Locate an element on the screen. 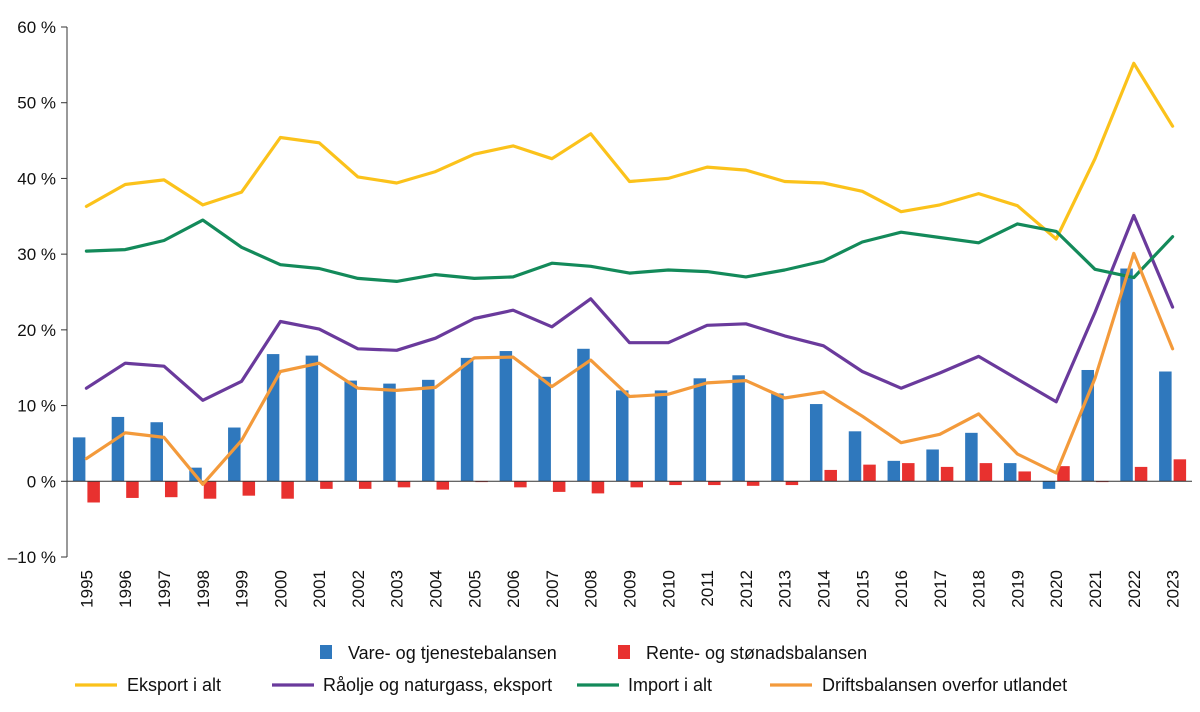 The image size is (1200, 712). bar-interest-transfers-1996 is located at coordinates (132, 489).